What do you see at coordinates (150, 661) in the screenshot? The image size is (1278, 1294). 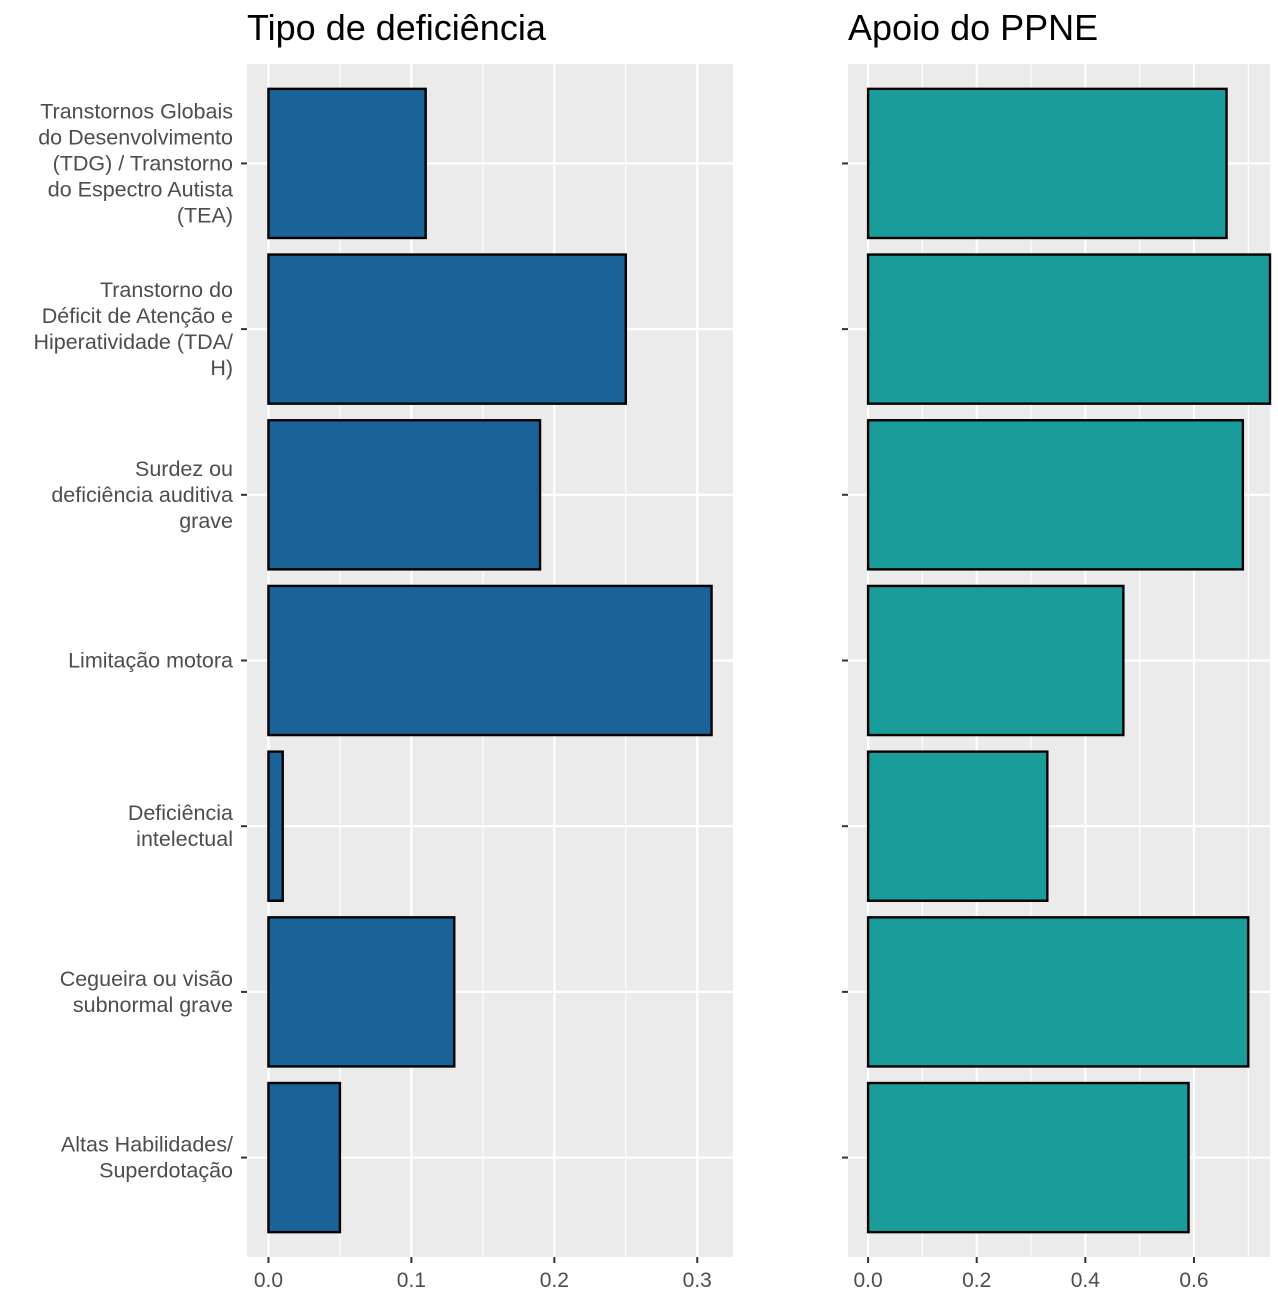 I see `y-tick-label: Limitação motora` at bounding box center [150, 661].